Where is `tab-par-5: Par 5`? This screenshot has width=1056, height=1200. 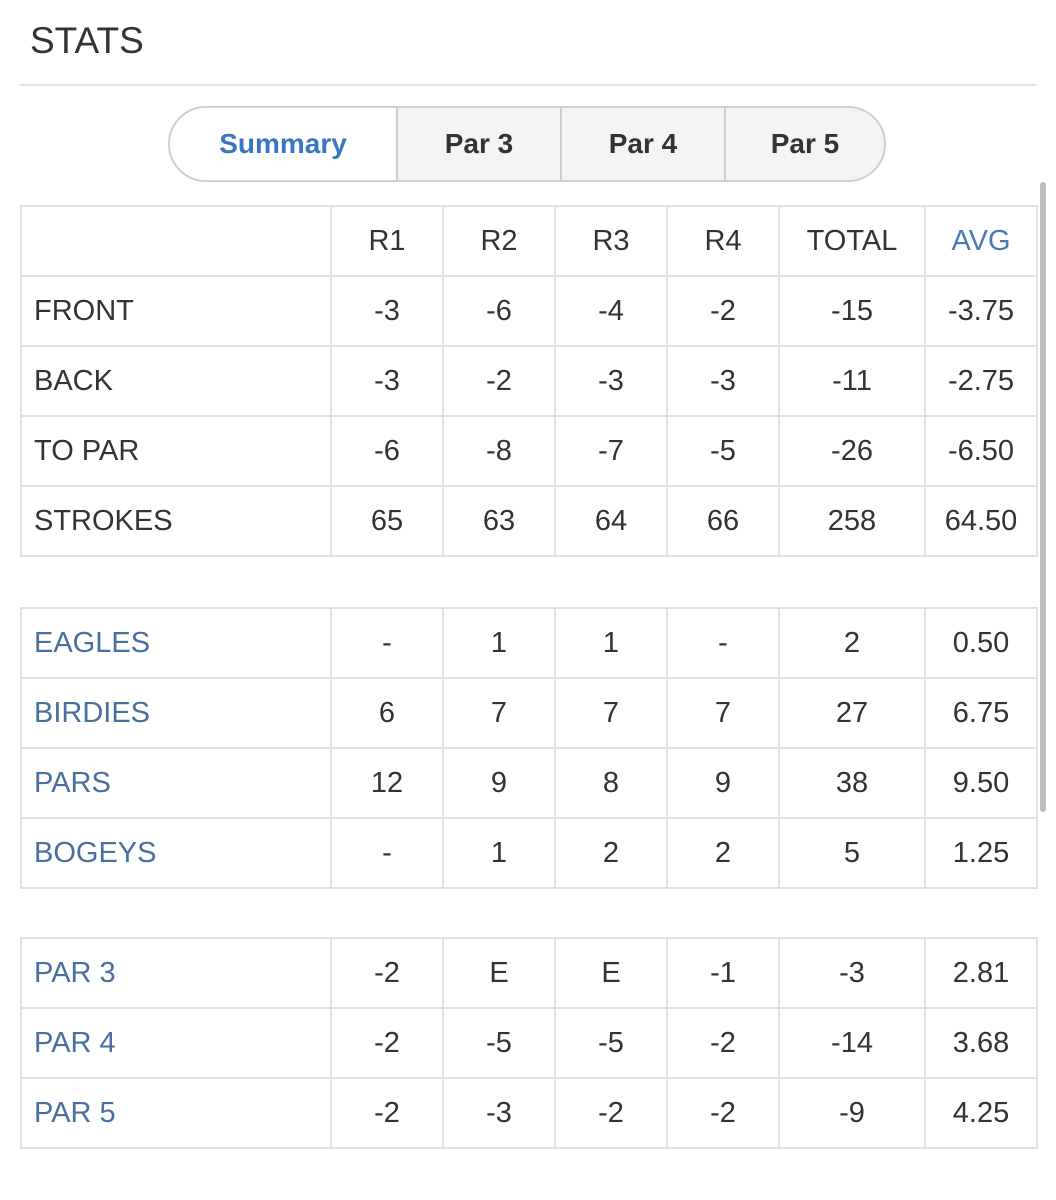 tab-par-5: Par 5 is located at coordinates (804, 144).